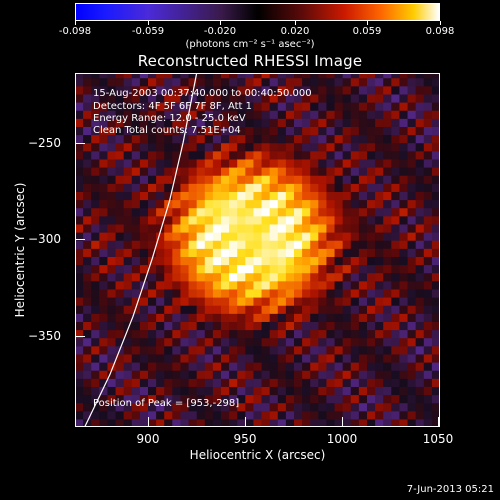  I want to click on x-tick, so click(342, 422).